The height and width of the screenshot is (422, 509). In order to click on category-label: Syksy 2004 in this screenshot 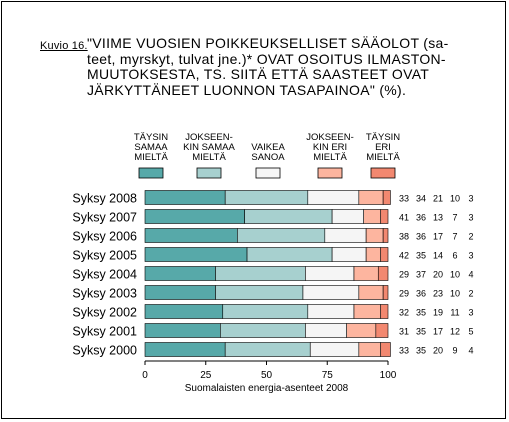, I will do `click(104, 275)`.